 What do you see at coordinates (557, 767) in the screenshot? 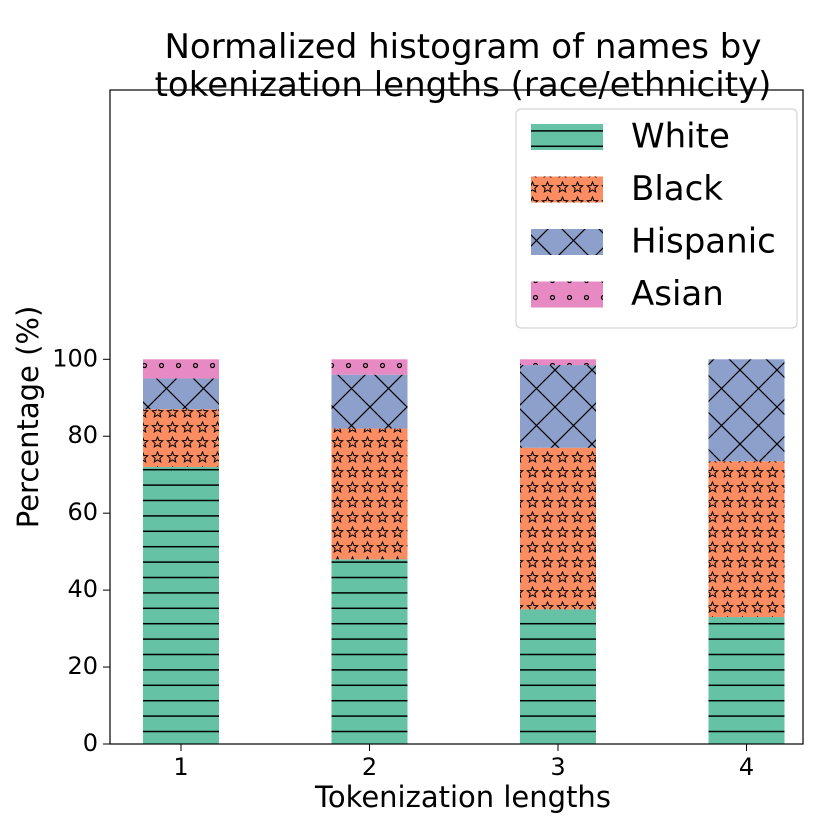
I see `x-tick-label: 3` at bounding box center [557, 767].